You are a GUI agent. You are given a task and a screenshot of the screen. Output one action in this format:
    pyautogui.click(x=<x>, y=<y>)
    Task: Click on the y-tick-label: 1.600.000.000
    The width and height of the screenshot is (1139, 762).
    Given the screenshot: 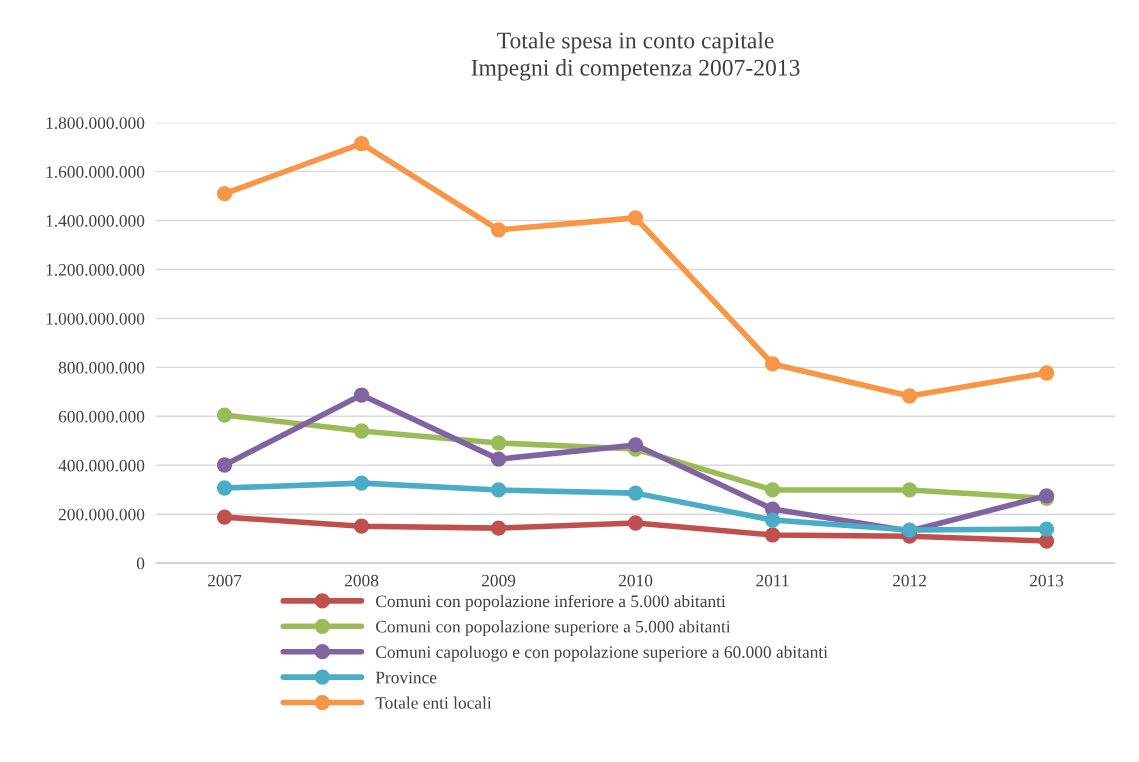 What is the action you would take?
    pyautogui.click(x=95, y=172)
    